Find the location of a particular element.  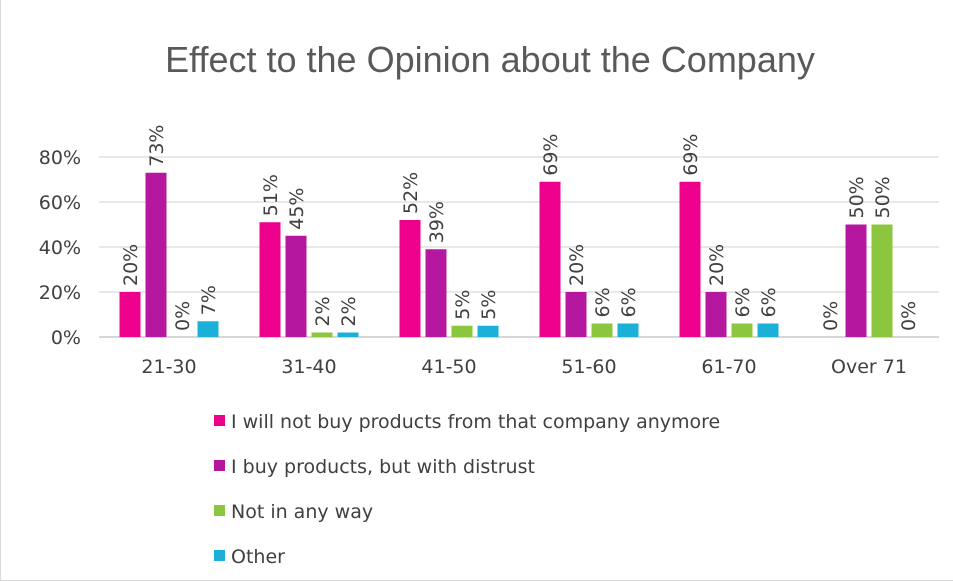

x-axis: 21-30 31-40 41-50 51-60 61-70 Over 71 is located at coordinates (524, 367).